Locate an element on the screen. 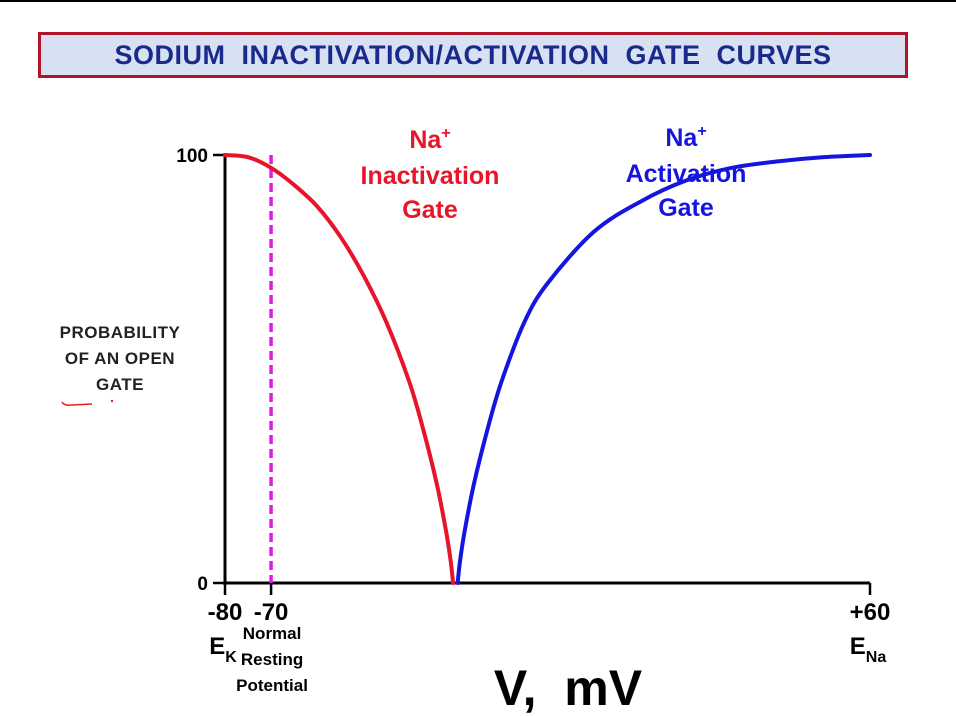 The image size is (956, 716). handwritten-underline-mark is located at coordinates (87, 402).